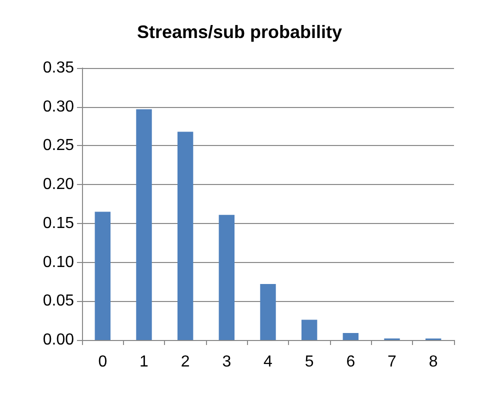 Image resolution: width=479 pixels, height=406 pixels. I want to click on x-tick-label: 3, so click(227, 362).